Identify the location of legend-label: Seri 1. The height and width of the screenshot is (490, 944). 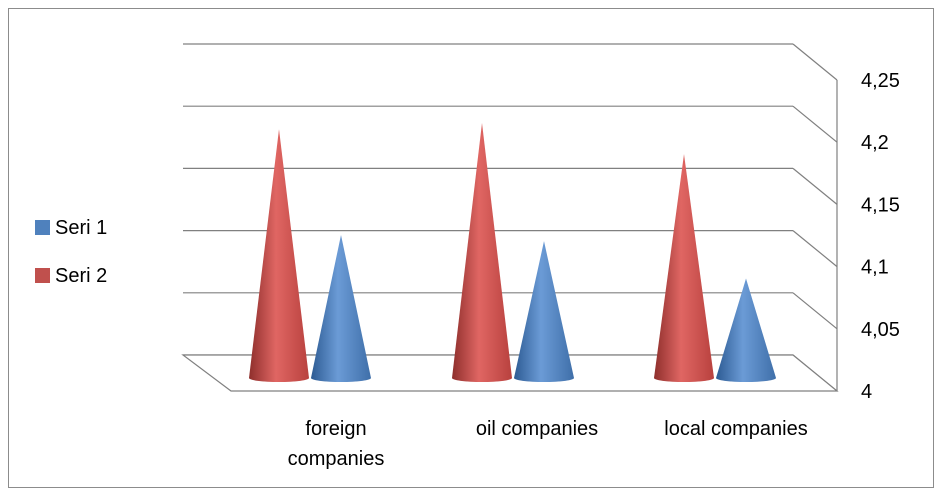
(81, 228).